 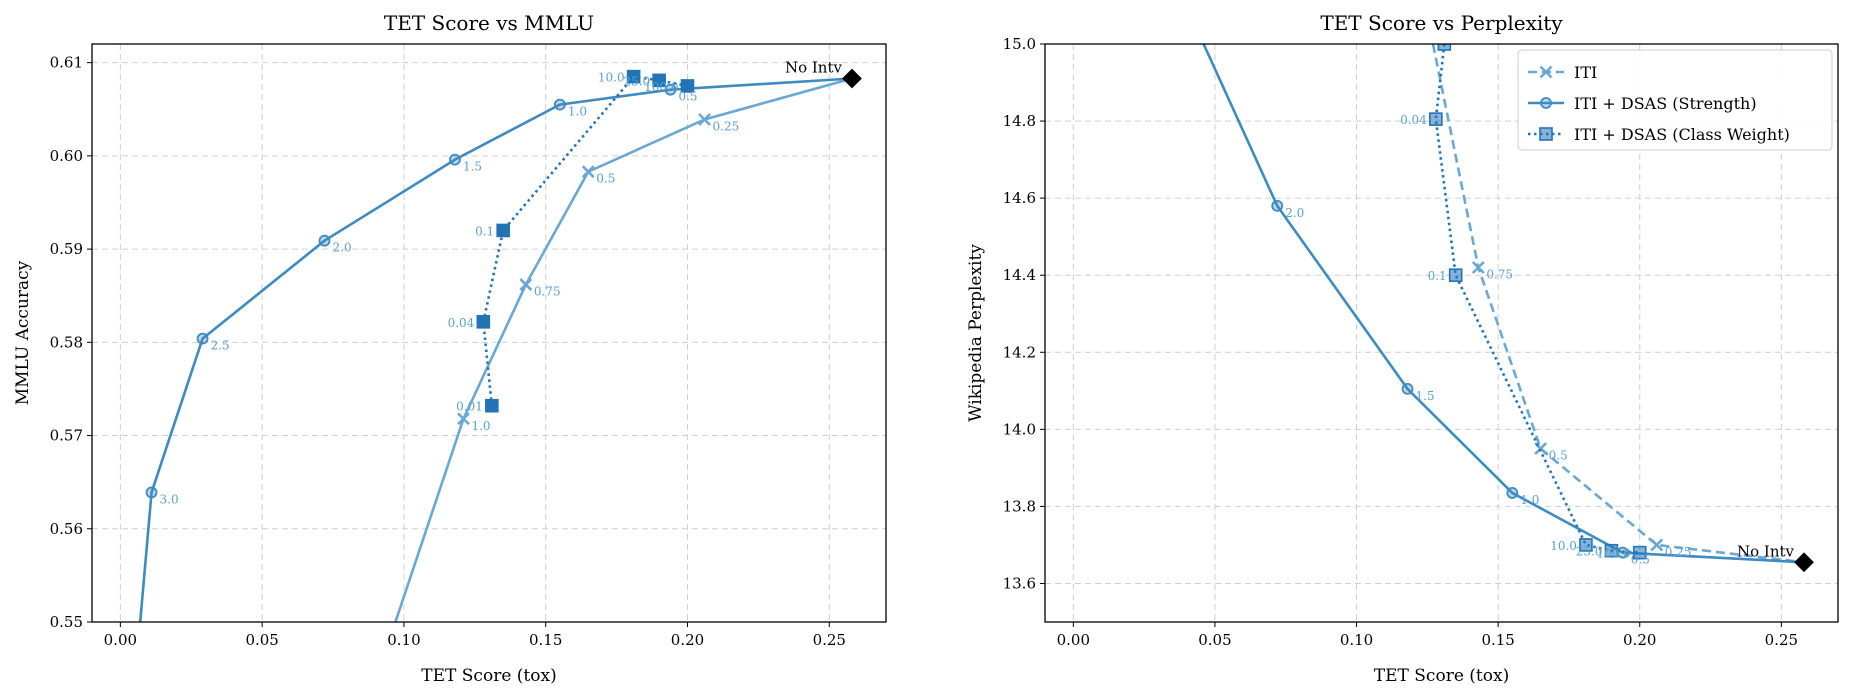 What do you see at coordinates (480, 426) in the screenshot?
I see `point-label-iti: 1.0` at bounding box center [480, 426].